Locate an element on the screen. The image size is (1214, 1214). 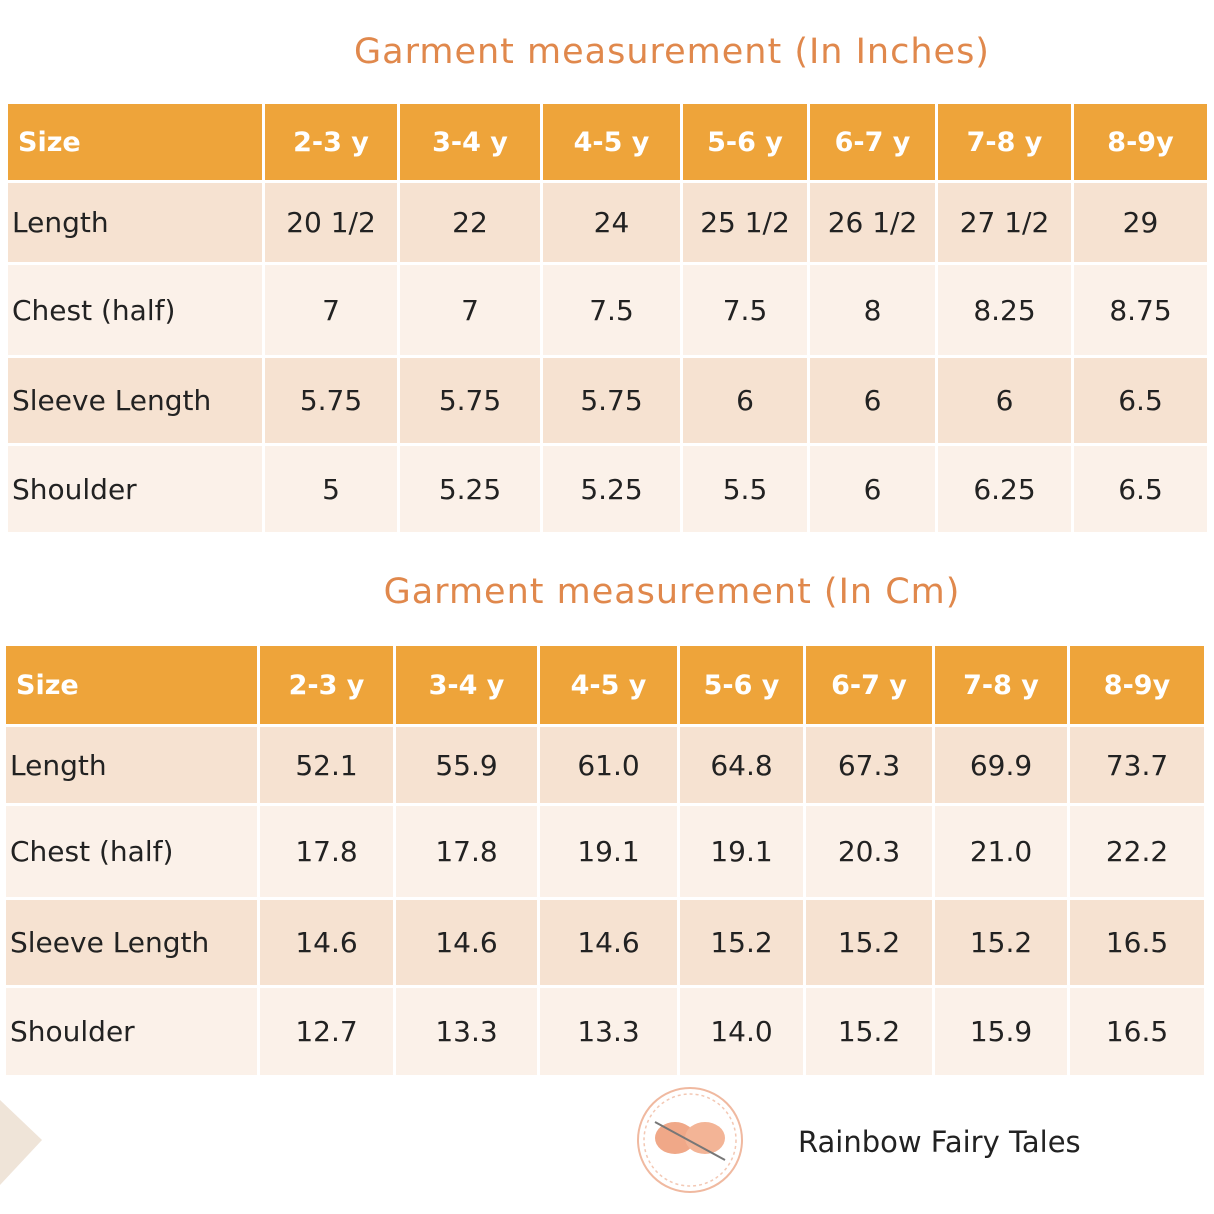
logo-wand is located at coordinates (690, 1141).